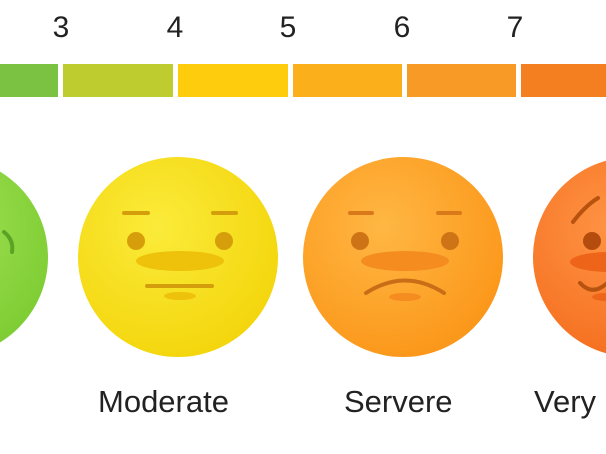 The image size is (606, 454). I want to click on frowning-face-icon, so click(403, 257).